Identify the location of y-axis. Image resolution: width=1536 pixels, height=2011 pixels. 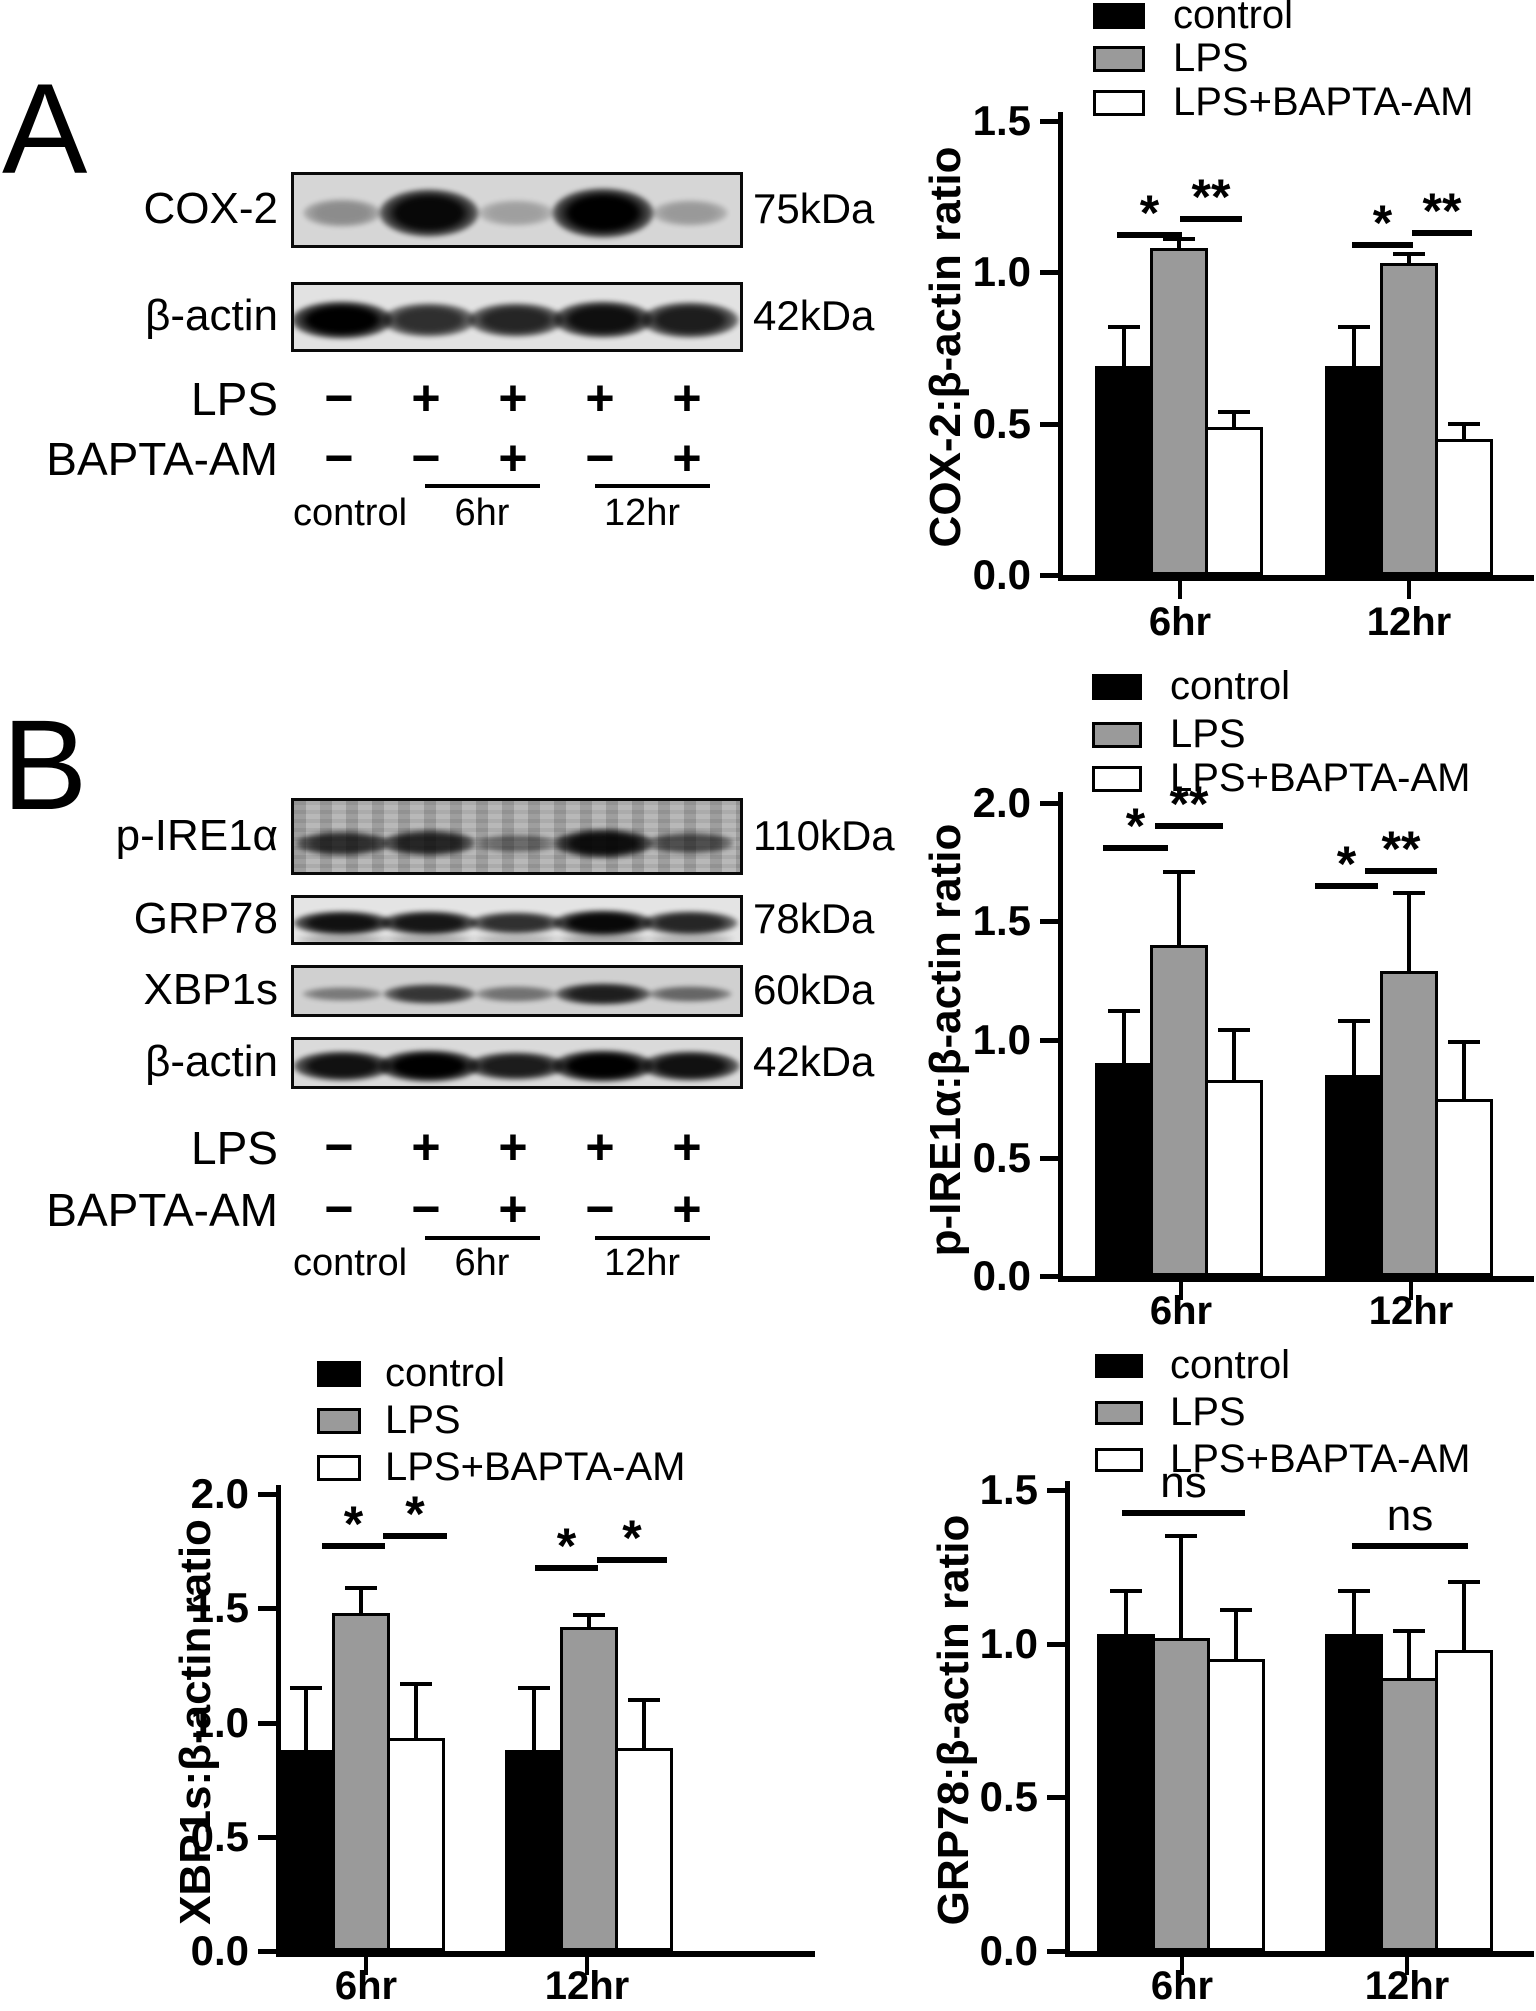
(1060, 346).